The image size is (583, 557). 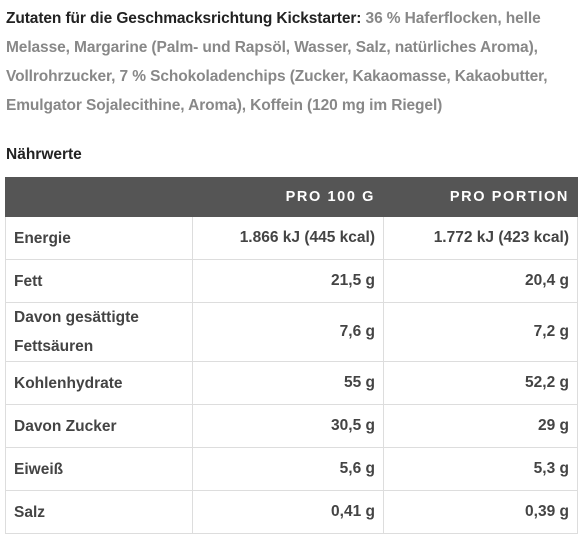 What do you see at coordinates (288, 469) in the screenshot?
I see `row-per-100g: 5,6 g` at bounding box center [288, 469].